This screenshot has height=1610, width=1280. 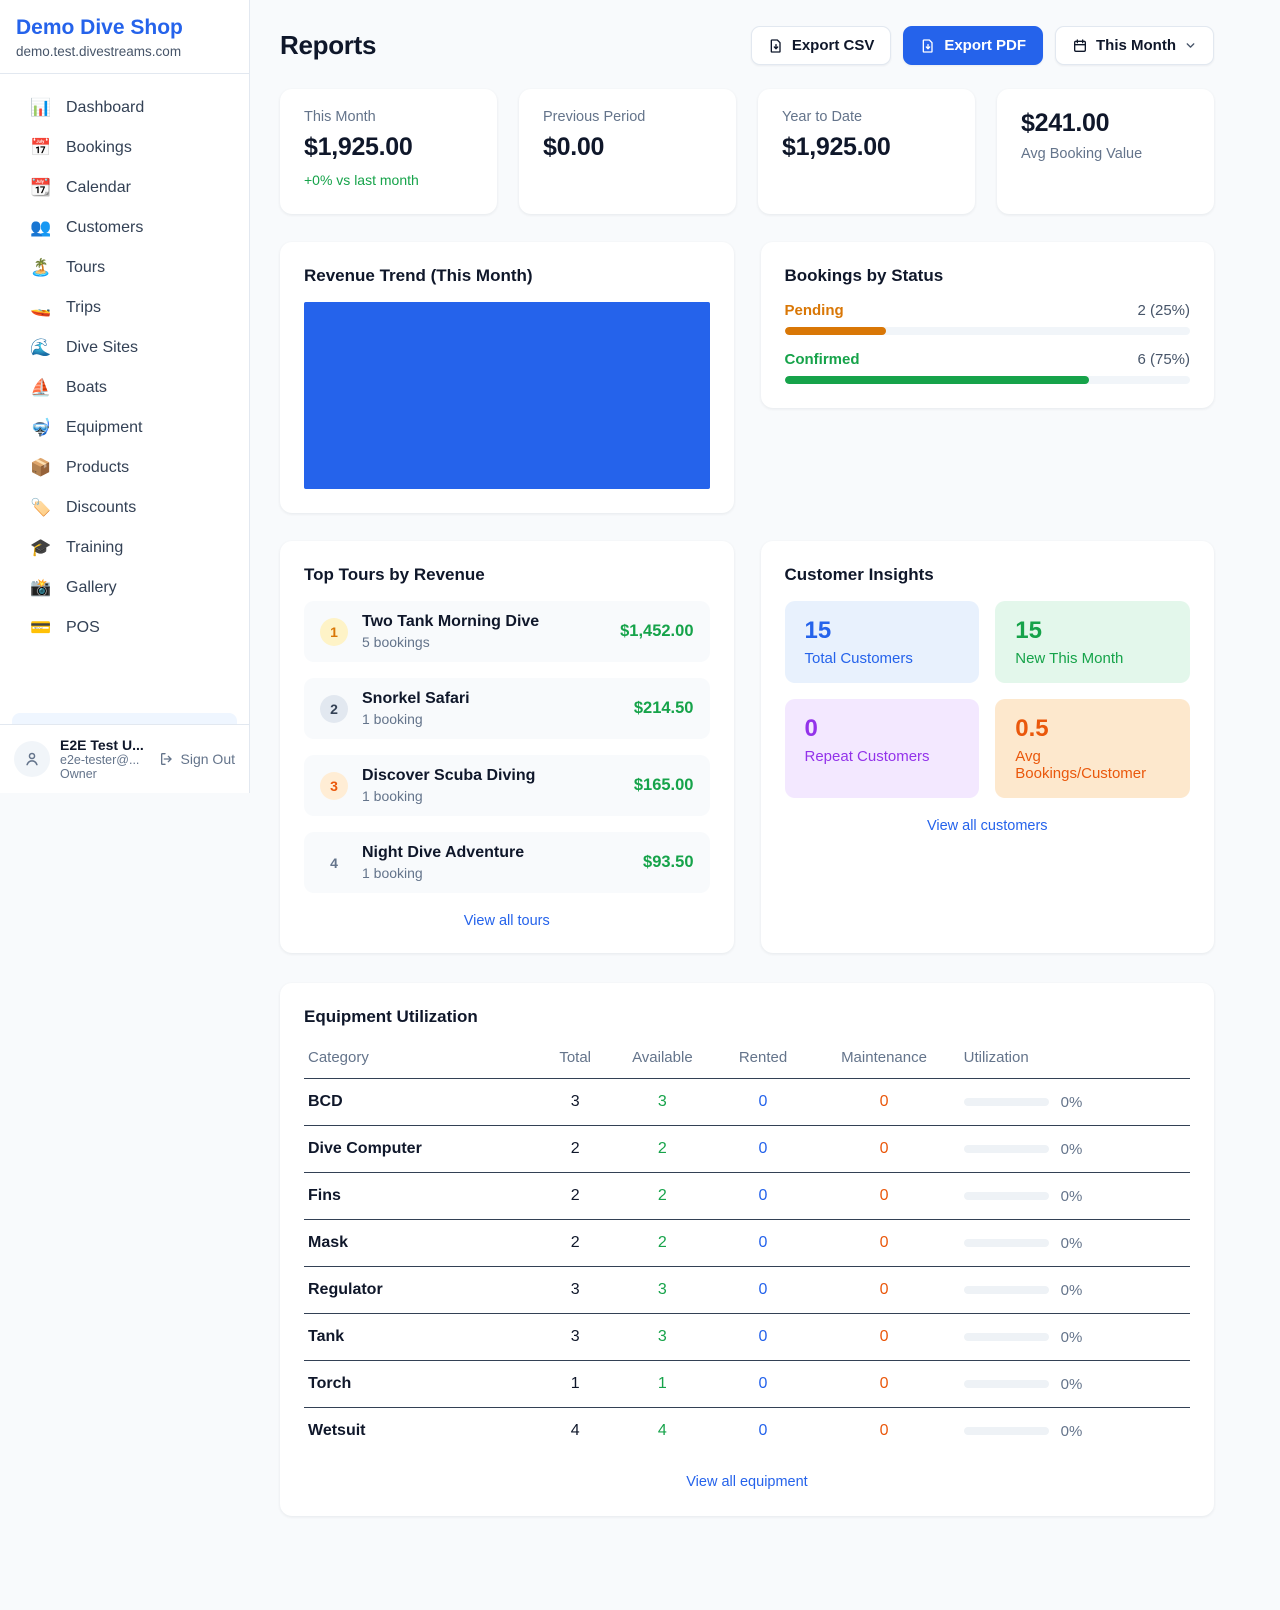 I want to click on user-meta: E2E Test U... e2e-tester@... Owner, so click(x=102, y=759).